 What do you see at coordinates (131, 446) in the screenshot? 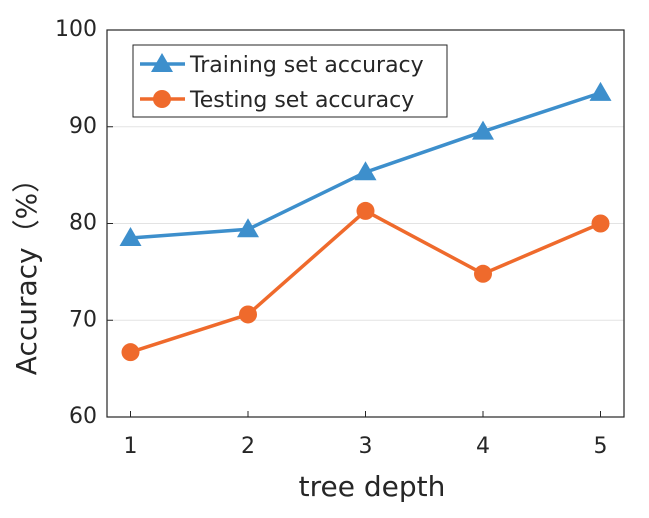
I see `x-tick-label: 1` at bounding box center [131, 446].